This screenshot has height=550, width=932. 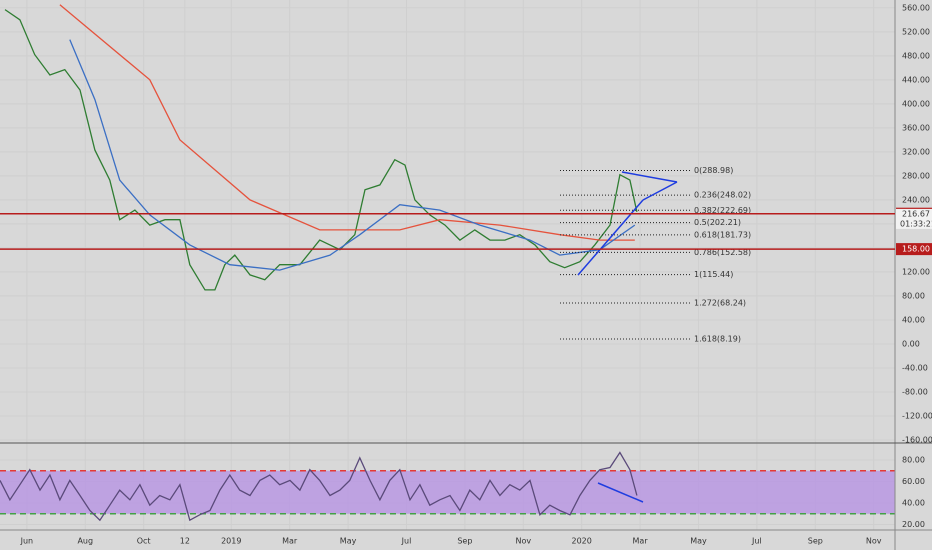 I want to click on series-line, so click(x=319, y=486).